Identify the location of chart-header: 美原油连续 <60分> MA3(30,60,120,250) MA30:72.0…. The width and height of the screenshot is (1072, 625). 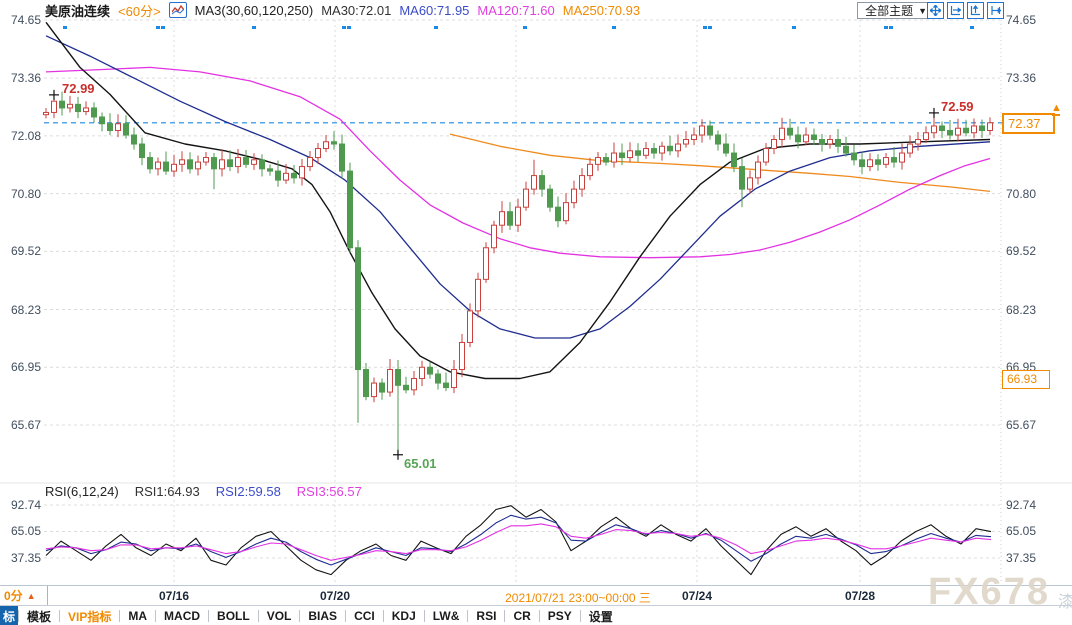
(342, 10).